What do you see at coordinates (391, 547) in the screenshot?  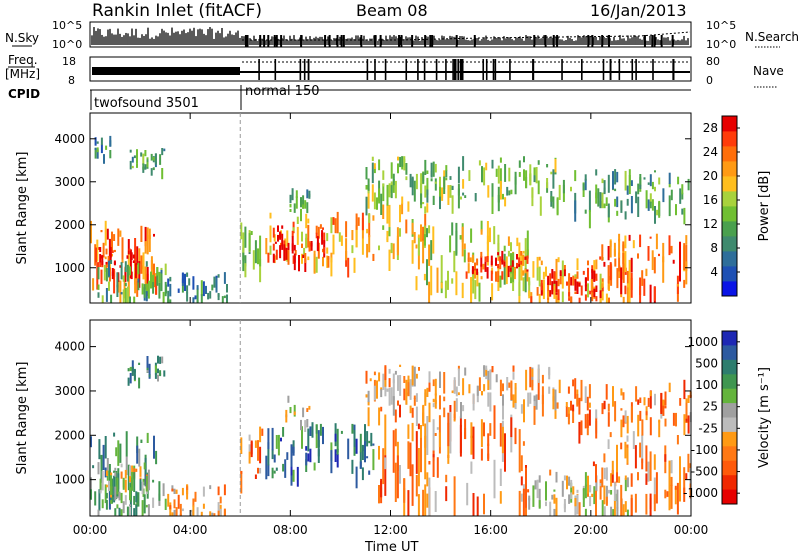 I see `x-axis-title: Time UT` at bounding box center [391, 547].